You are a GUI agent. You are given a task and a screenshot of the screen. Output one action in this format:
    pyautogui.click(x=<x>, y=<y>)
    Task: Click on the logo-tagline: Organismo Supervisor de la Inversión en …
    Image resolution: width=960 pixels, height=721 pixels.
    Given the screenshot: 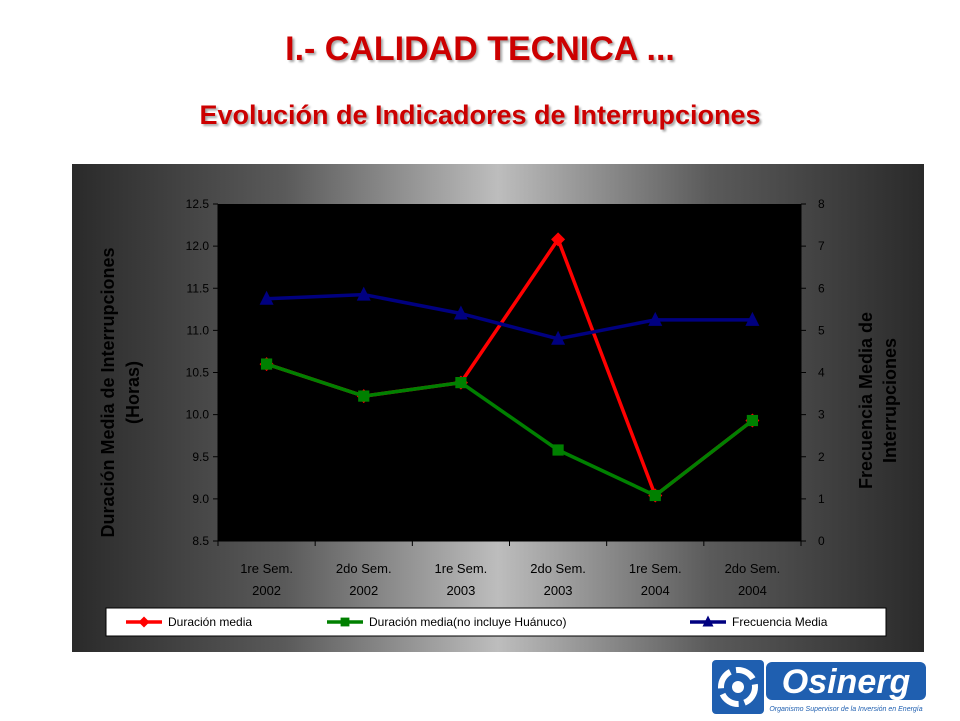 What is the action you would take?
    pyautogui.click(x=845, y=709)
    